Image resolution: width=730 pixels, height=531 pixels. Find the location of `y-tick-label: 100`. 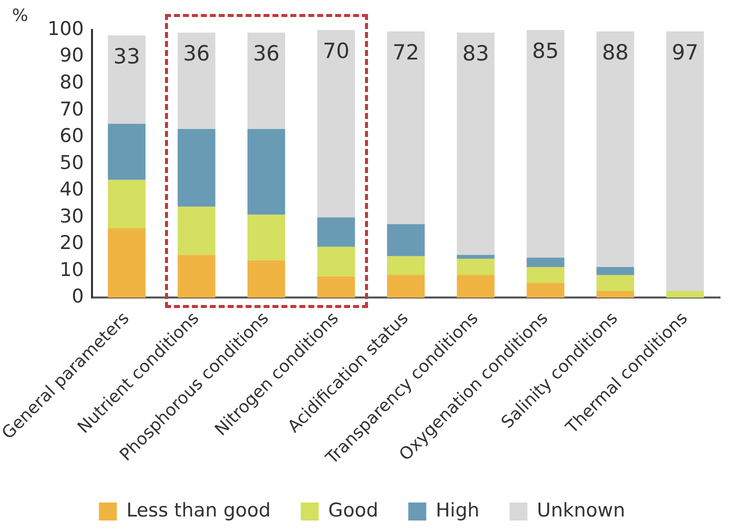

y-tick-label: 100 is located at coordinates (66, 29).